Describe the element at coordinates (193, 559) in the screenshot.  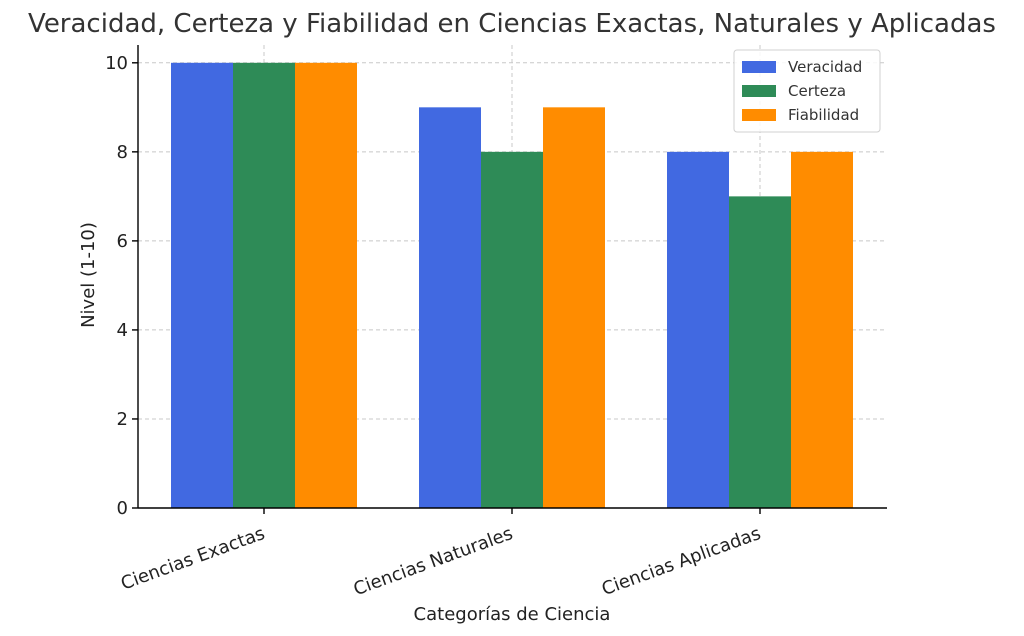
I see `x-tick-label: Ciencias Exactas` at that location.